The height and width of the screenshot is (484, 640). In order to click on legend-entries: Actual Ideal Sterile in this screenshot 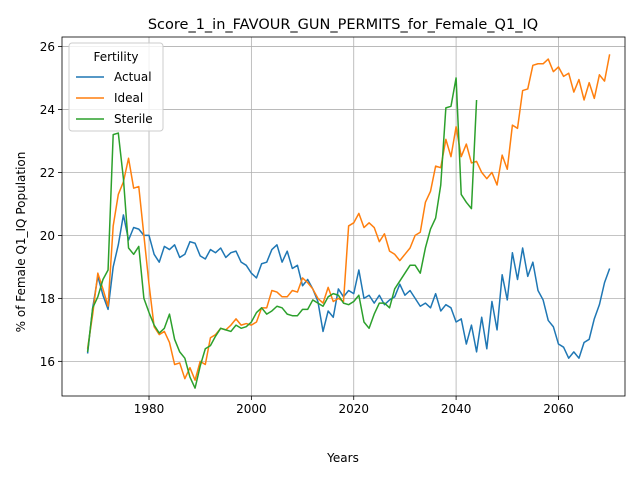, I will do `click(114, 98)`.